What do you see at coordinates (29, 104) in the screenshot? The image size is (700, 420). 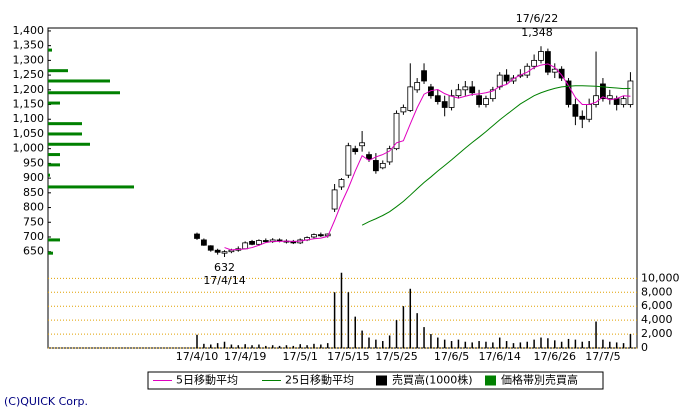 I see `y-tick-label: 1,150` at bounding box center [29, 104].